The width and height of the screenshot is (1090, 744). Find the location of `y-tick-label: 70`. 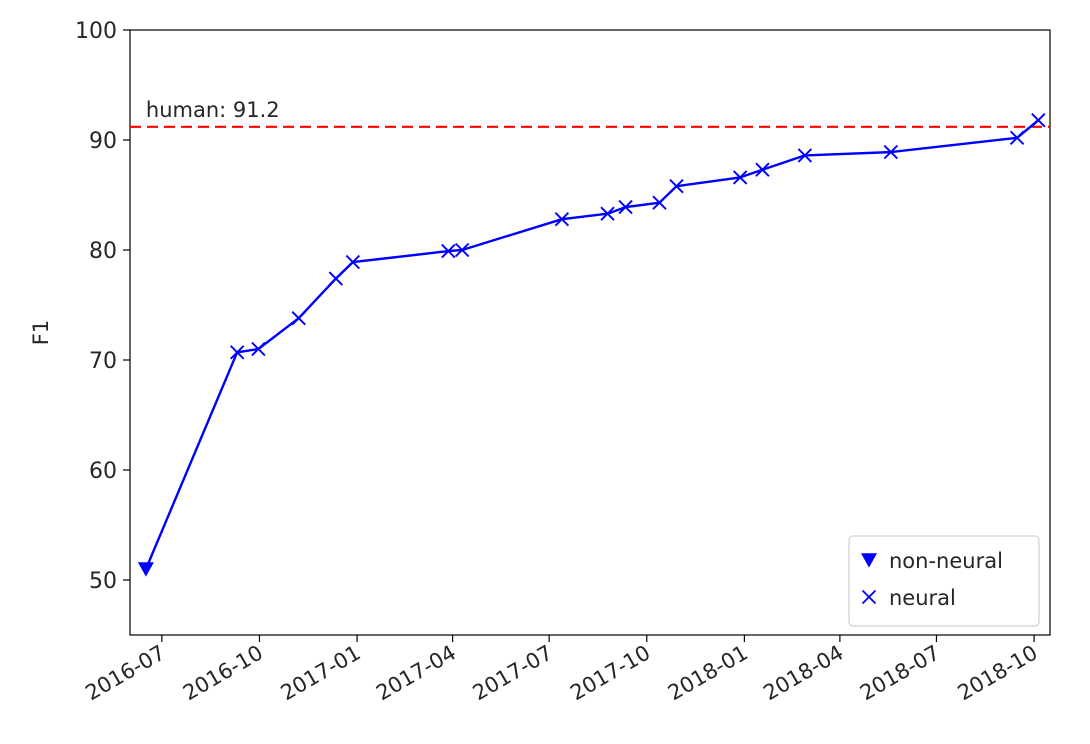

y-tick-label: 70 is located at coordinates (103, 361).